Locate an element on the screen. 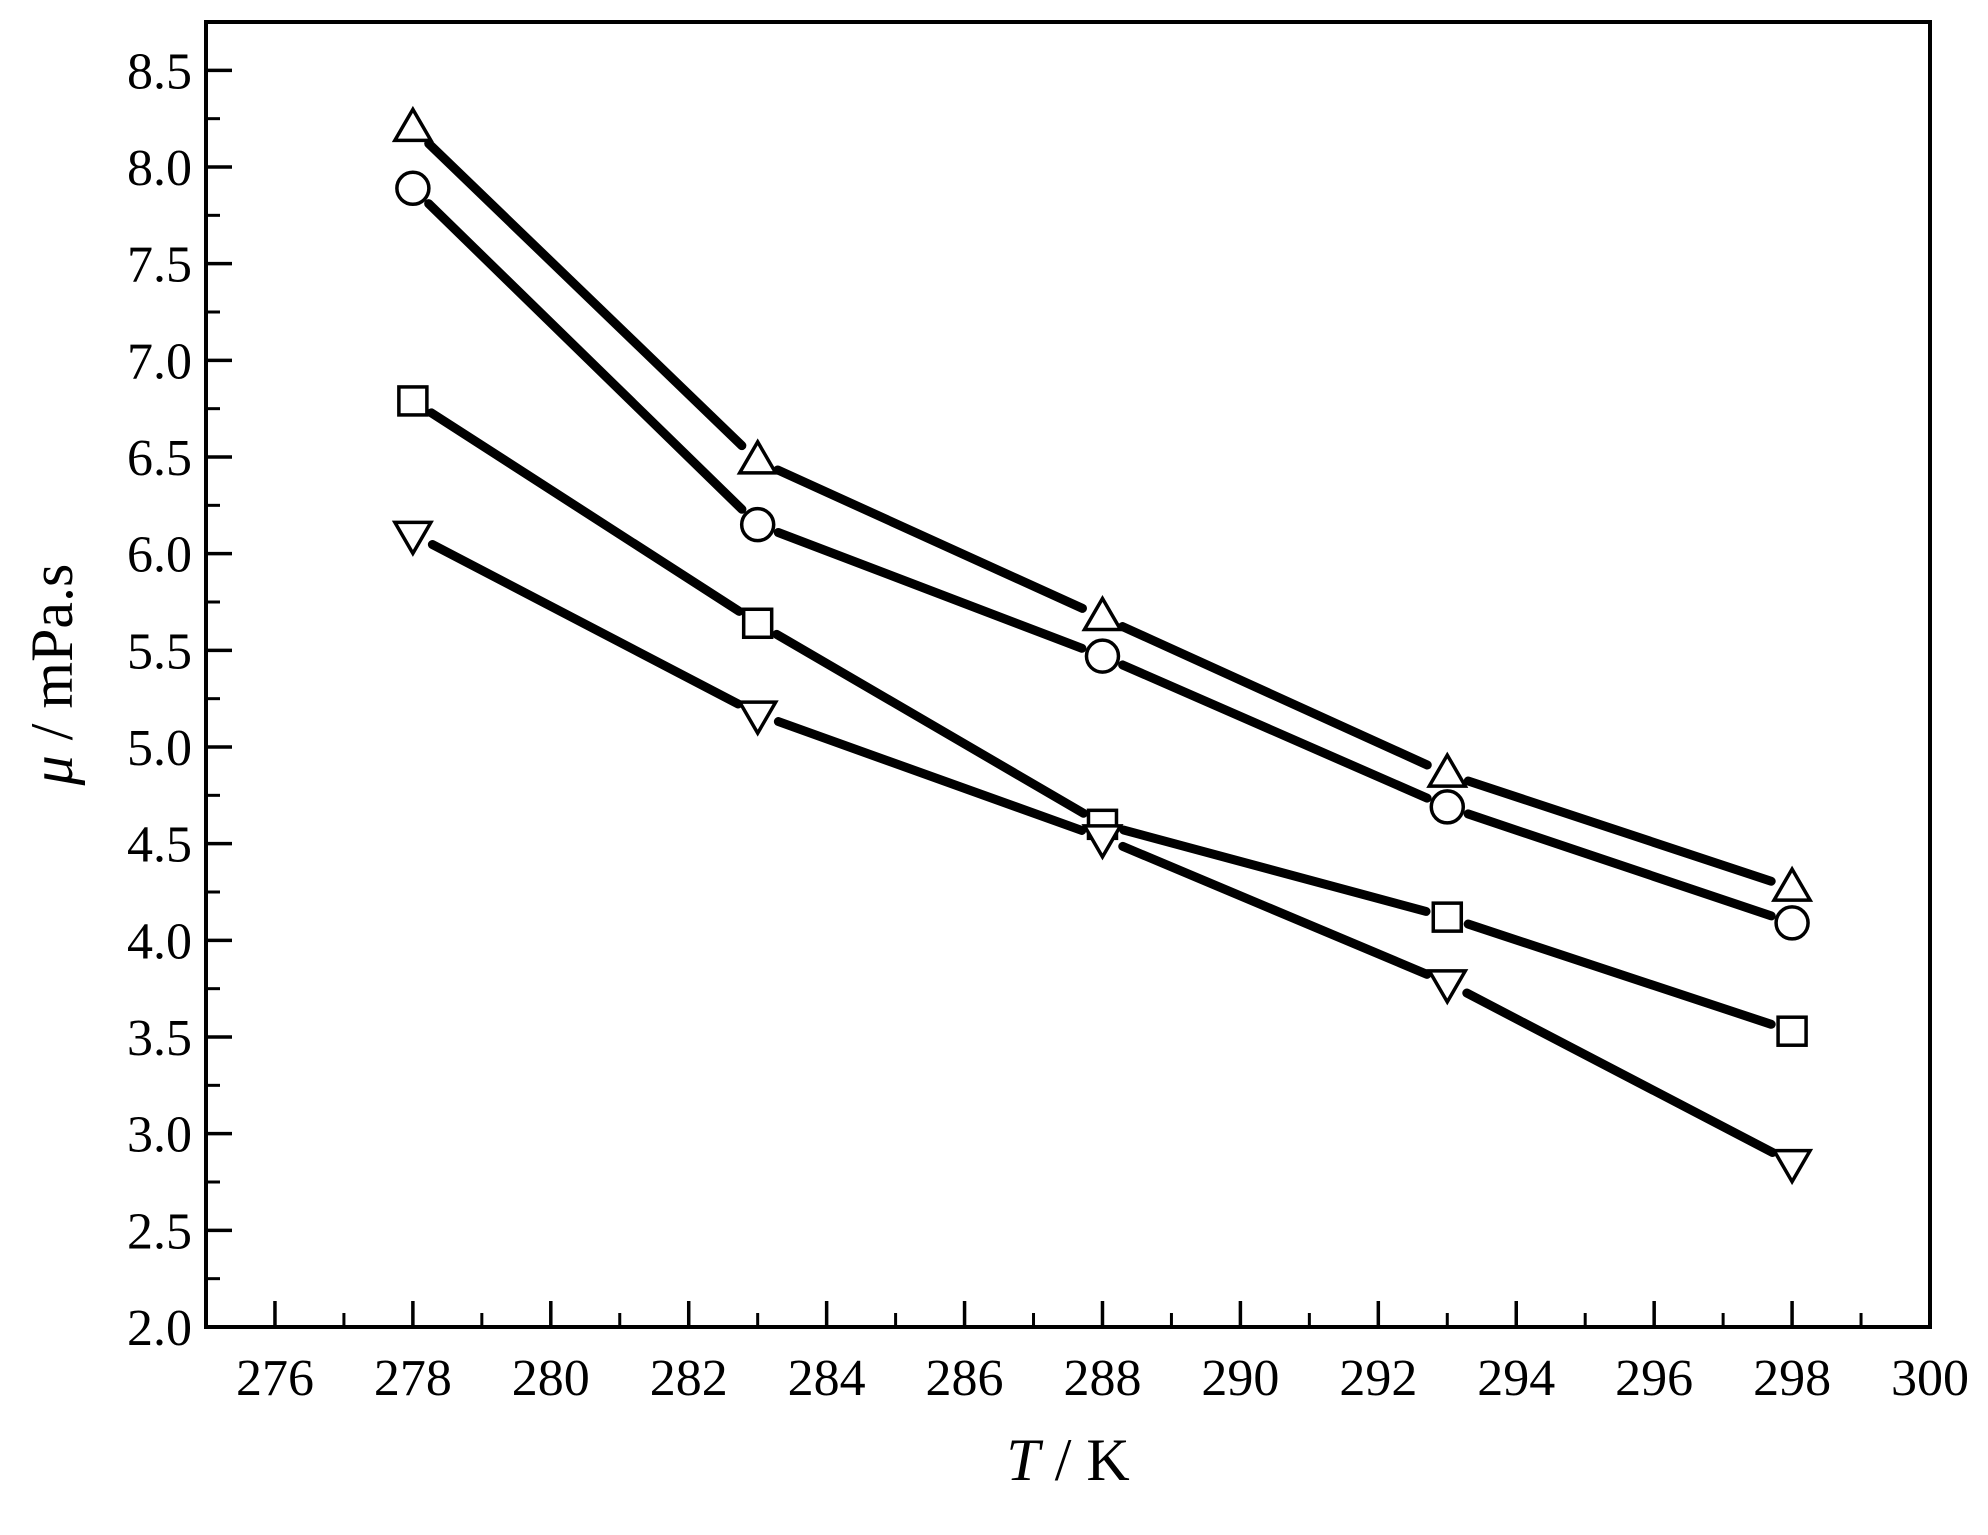  x-tick-label: 288 is located at coordinates (1102, 1378).